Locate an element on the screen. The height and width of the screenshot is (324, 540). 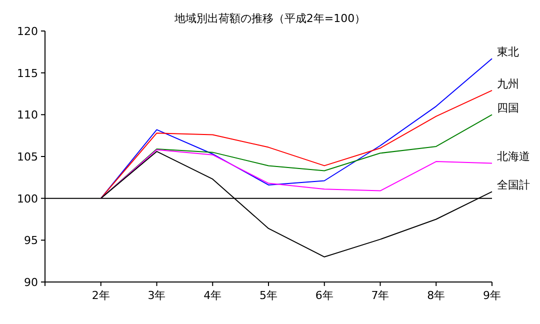
series-label: 全国計 is located at coordinates (513, 185).